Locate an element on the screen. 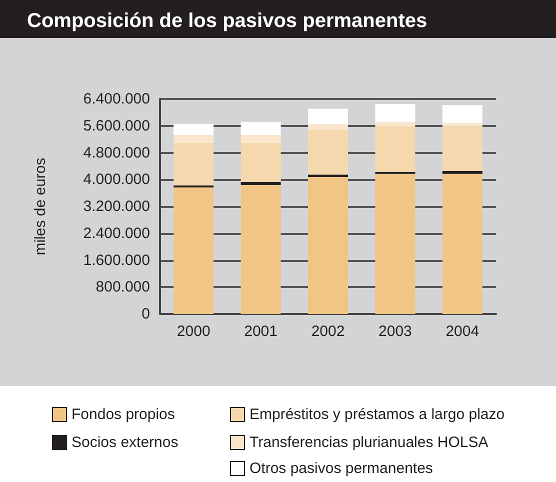 The width and height of the screenshot is (556, 482). x-tick-label: 2004 is located at coordinates (463, 331).